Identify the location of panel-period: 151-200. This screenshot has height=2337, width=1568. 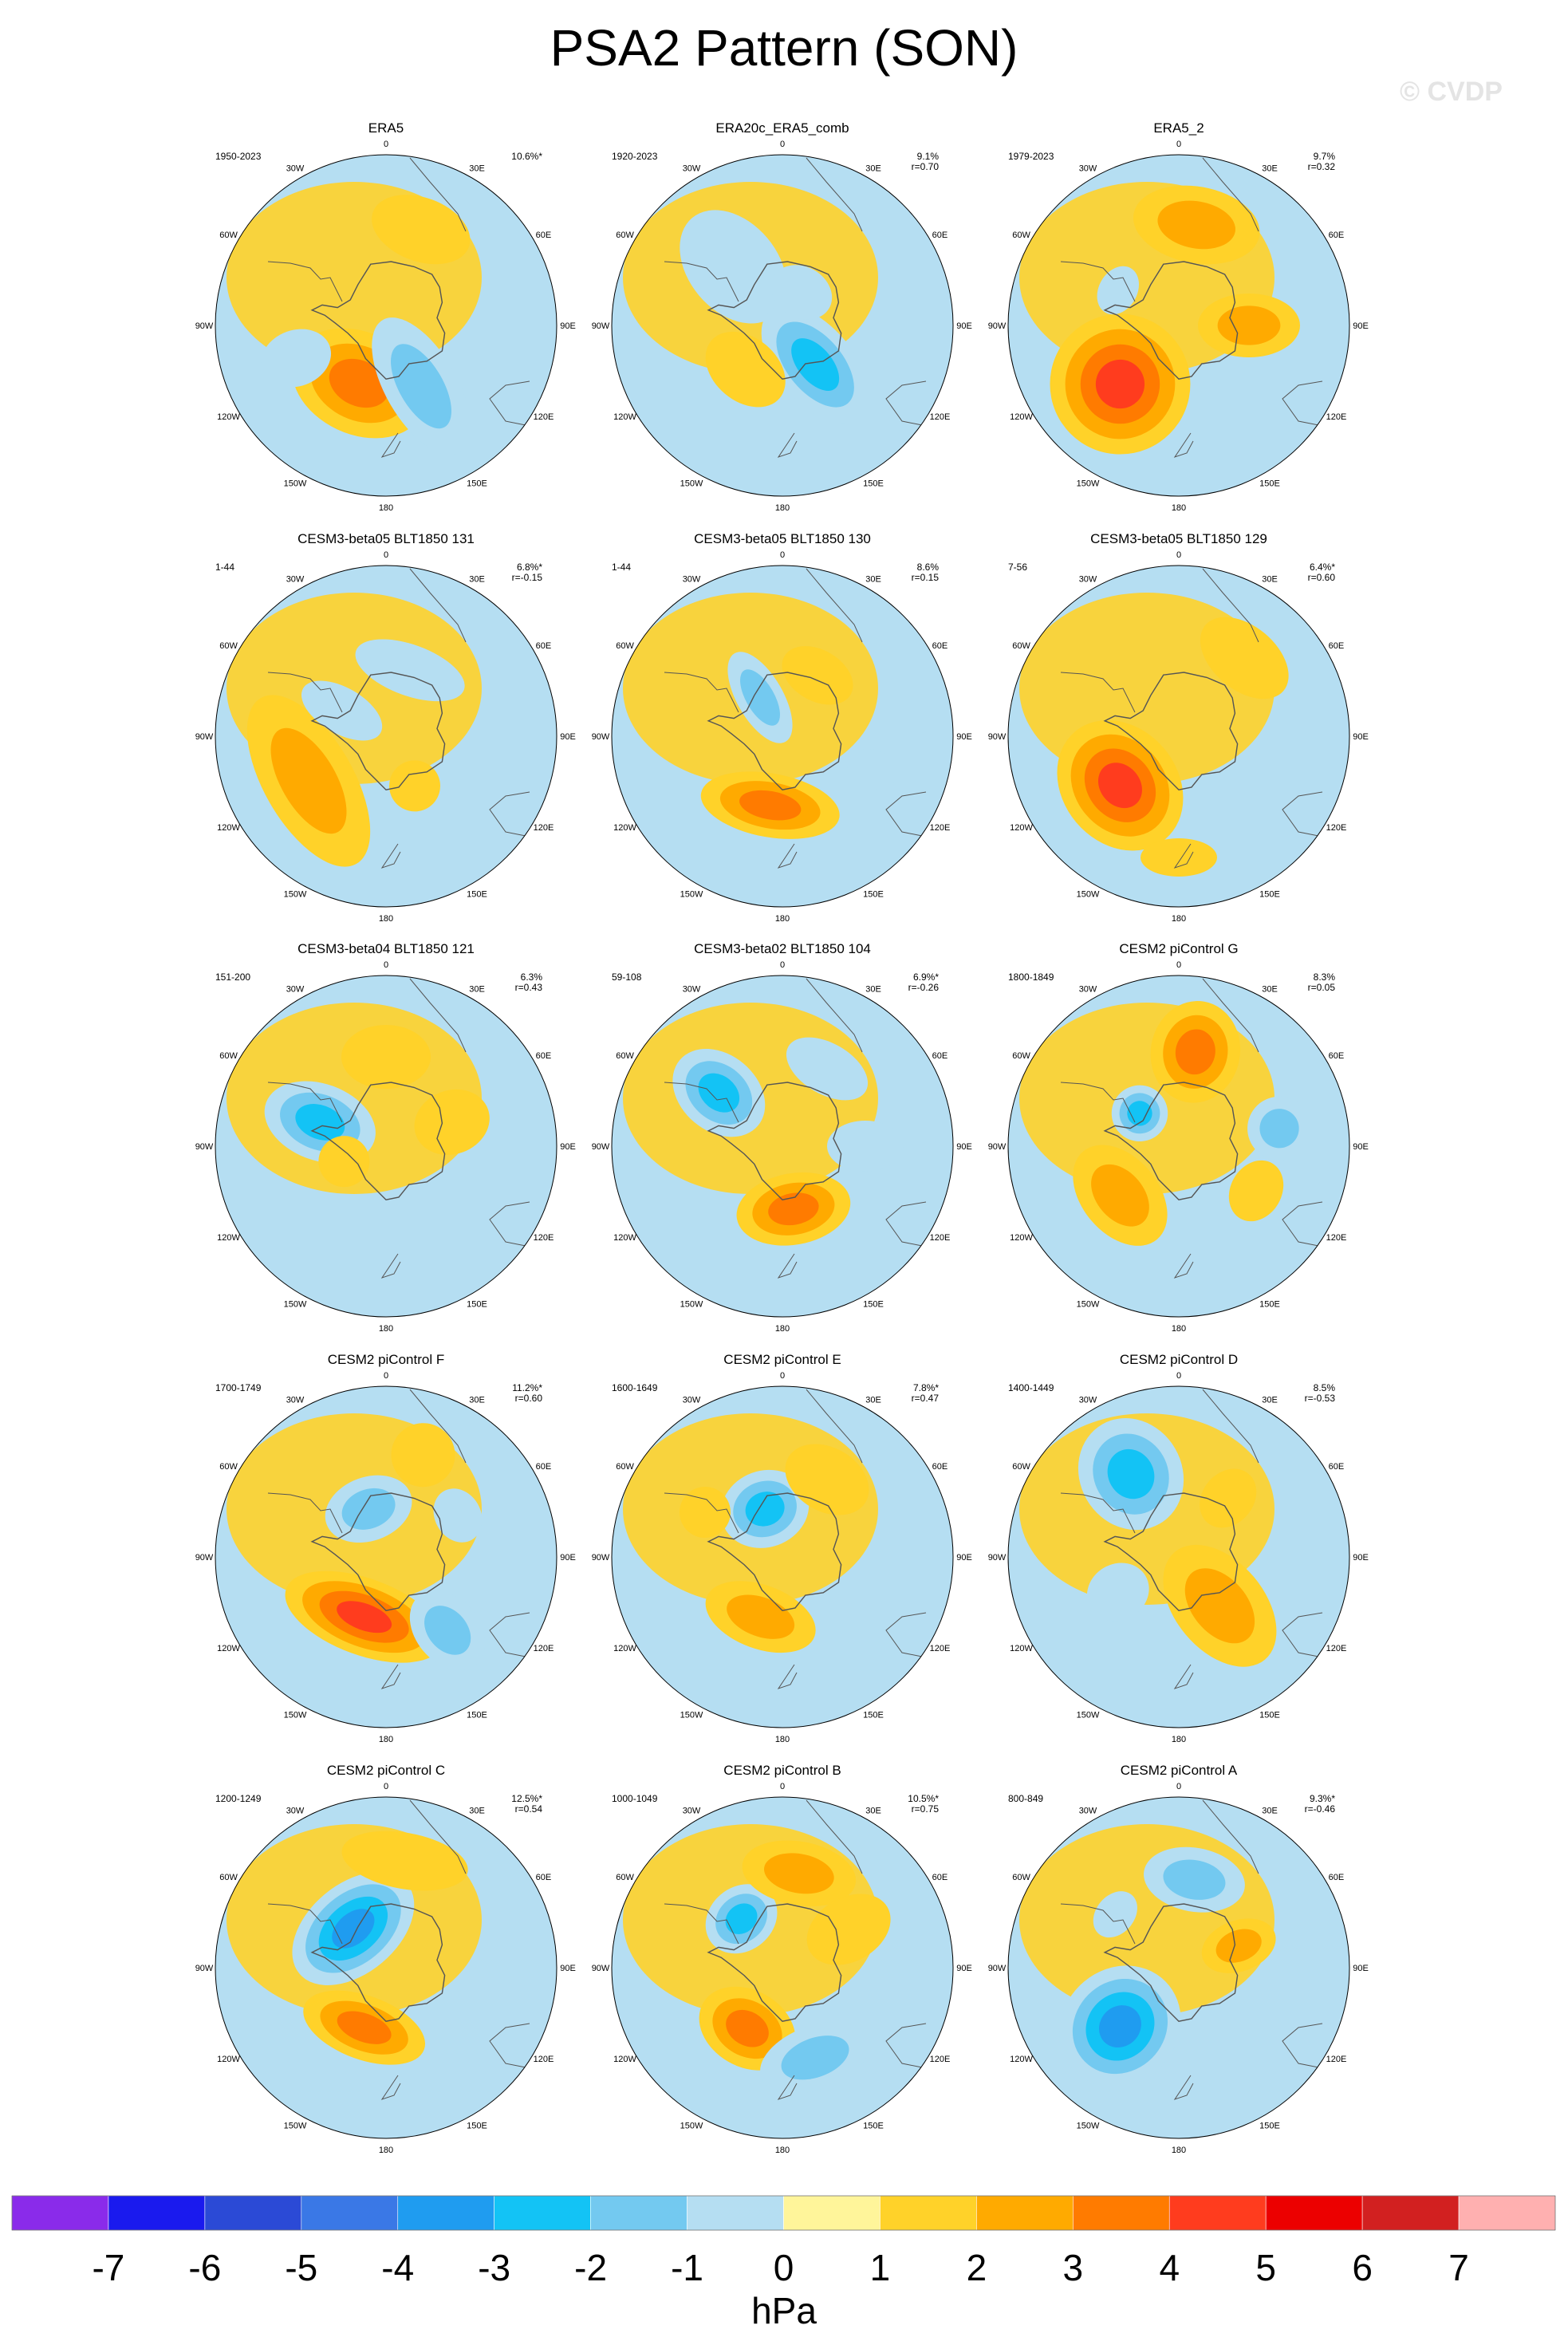
(232, 977).